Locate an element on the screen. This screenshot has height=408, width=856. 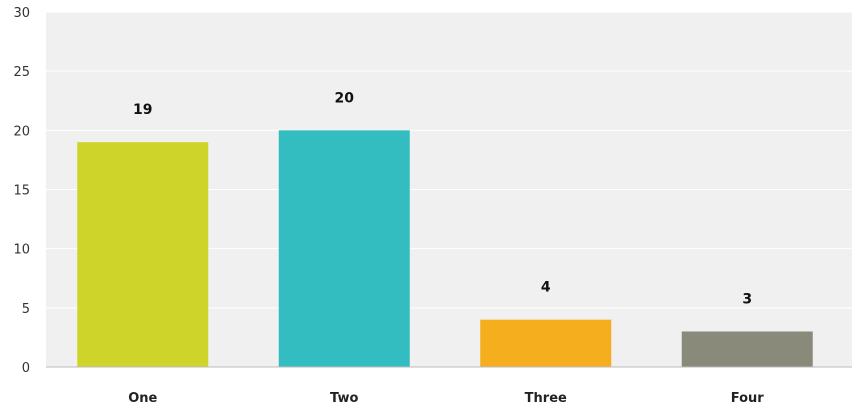
value-label-one: 19 is located at coordinates (142, 110).